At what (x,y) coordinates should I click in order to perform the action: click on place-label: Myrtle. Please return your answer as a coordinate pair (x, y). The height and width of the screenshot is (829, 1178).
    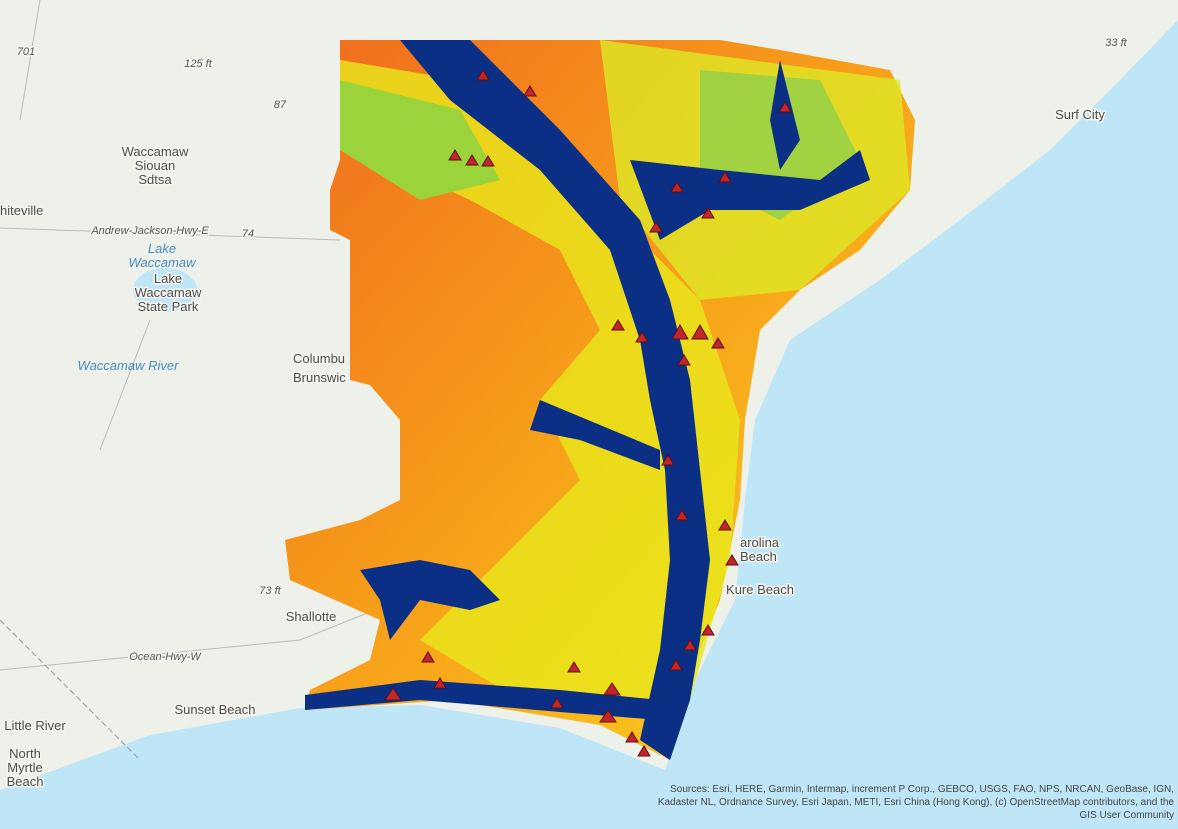
    Looking at the image, I should click on (24, 767).